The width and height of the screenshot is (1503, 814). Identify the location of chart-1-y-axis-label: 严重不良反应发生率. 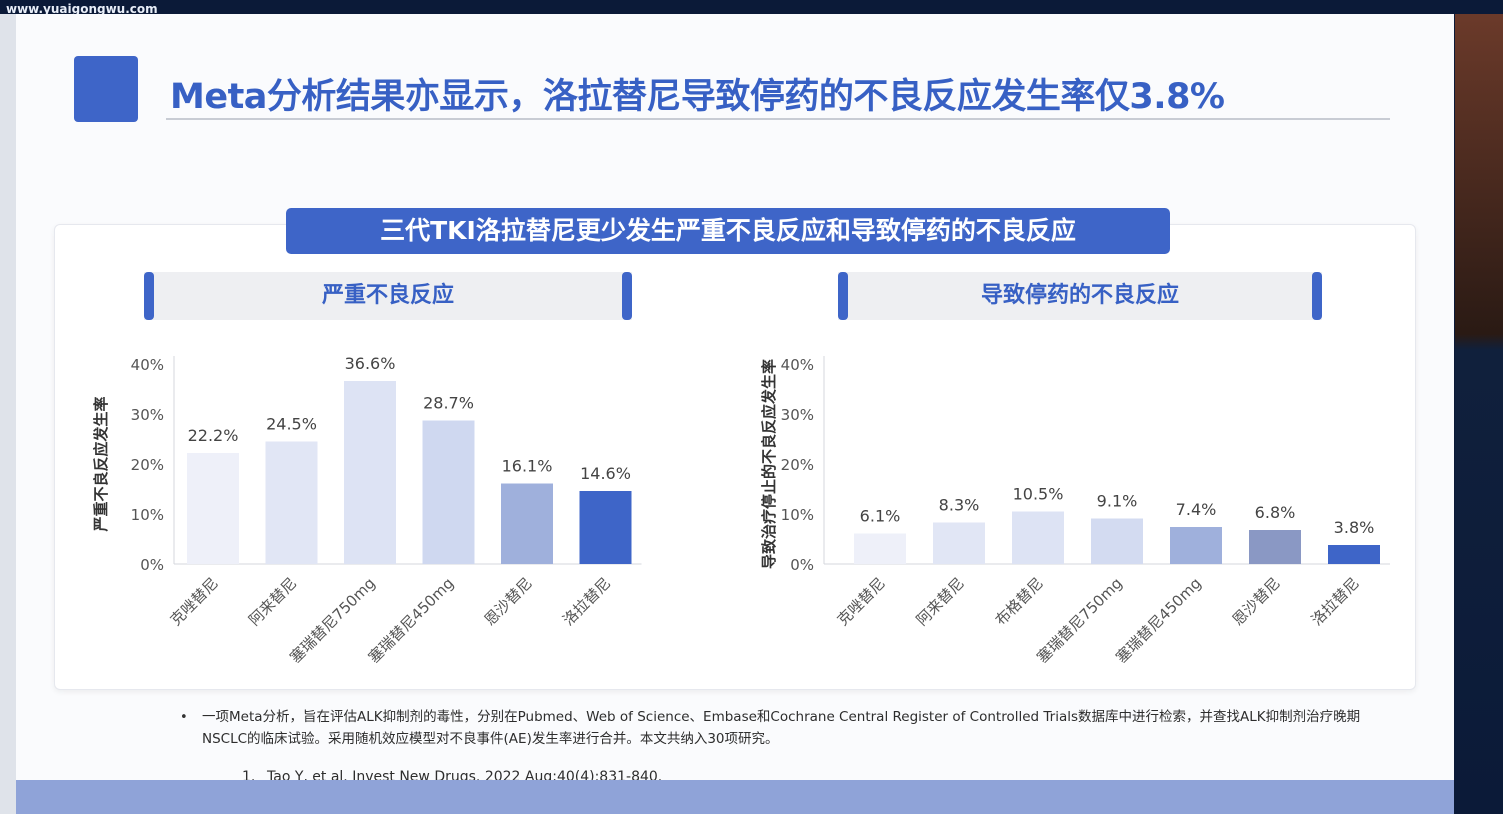
(101, 464).